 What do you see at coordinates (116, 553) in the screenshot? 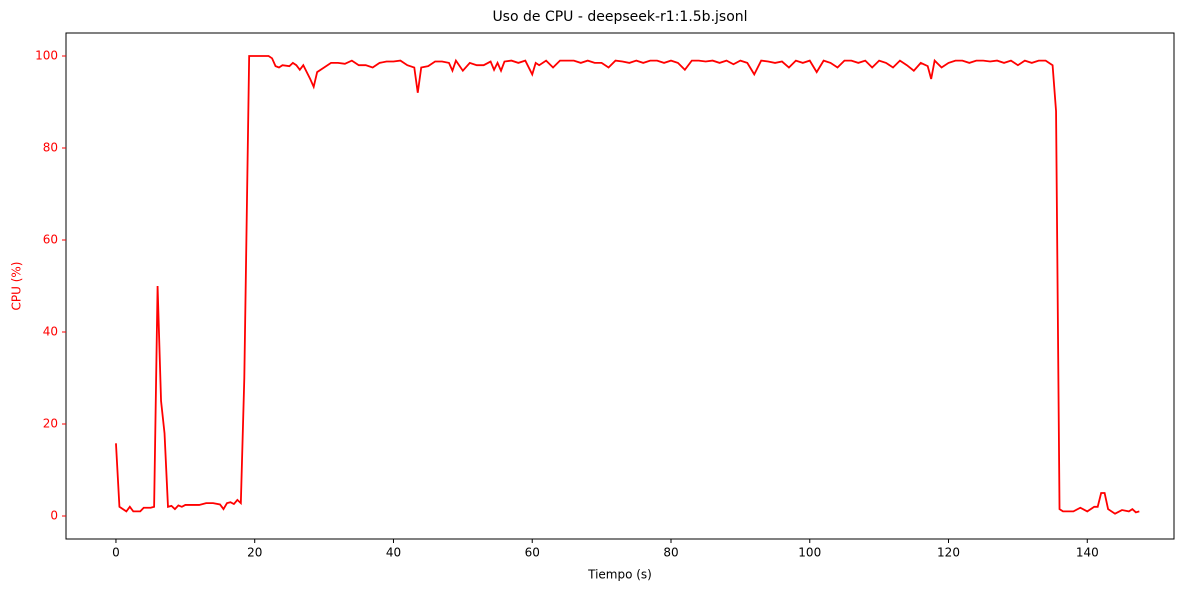
I see `x-tick-label: 0` at bounding box center [116, 553].